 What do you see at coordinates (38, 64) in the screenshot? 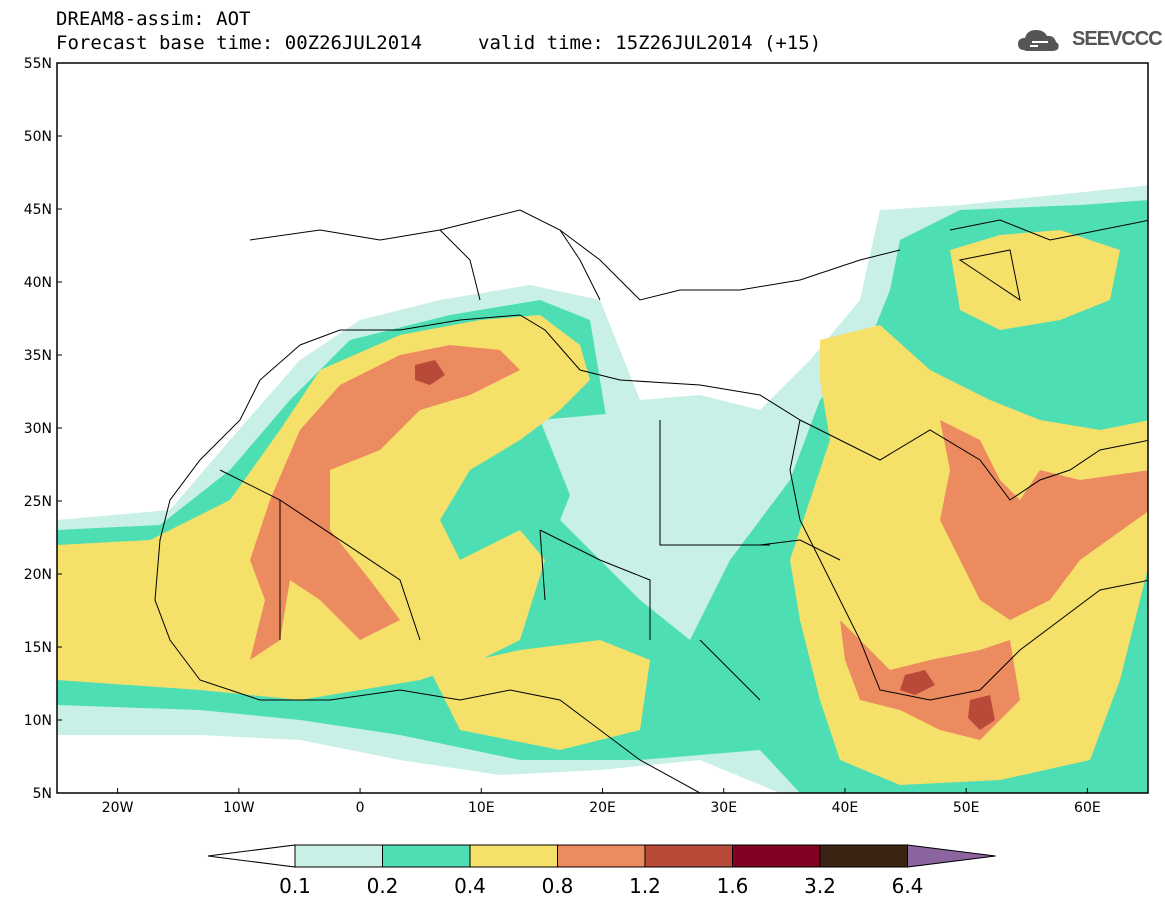
I see `lat-tick-label: 55N` at bounding box center [38, 64].